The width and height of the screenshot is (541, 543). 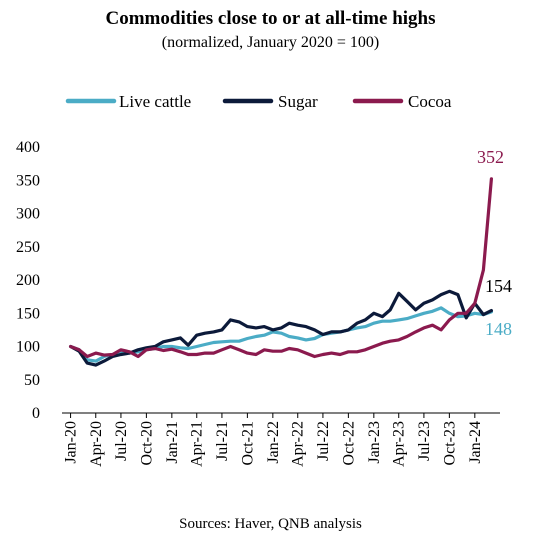 I want to click on legend-label-live-cattle: Live cattle, so click(x=155, y=101).